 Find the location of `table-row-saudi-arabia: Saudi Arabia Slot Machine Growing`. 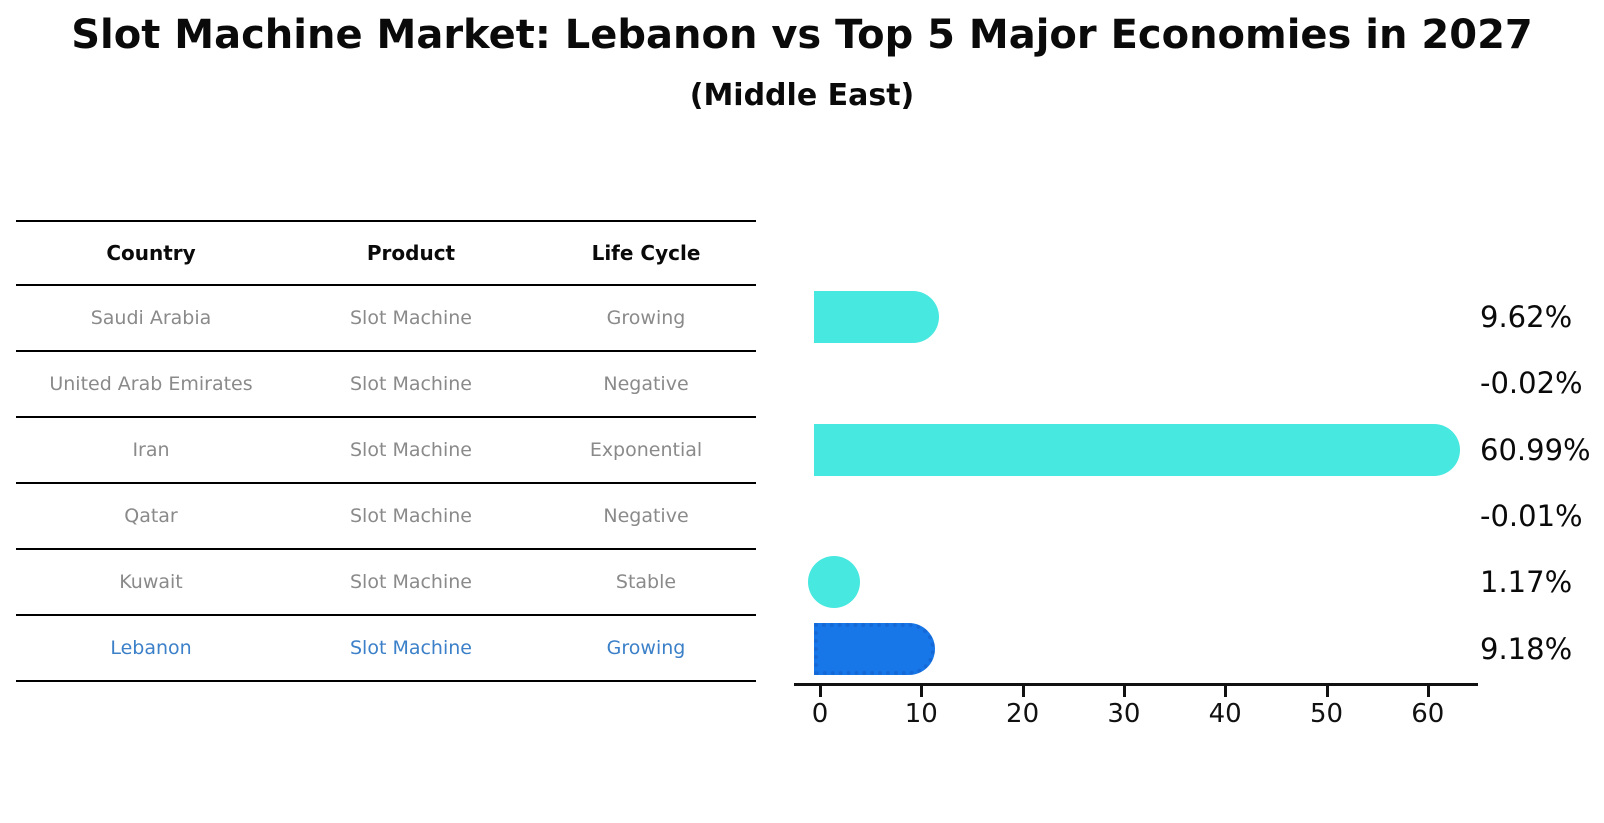

table-row-saudi-arabia: Saudi Arabia Slot Machine Growing is located at coordinates (386, 319).